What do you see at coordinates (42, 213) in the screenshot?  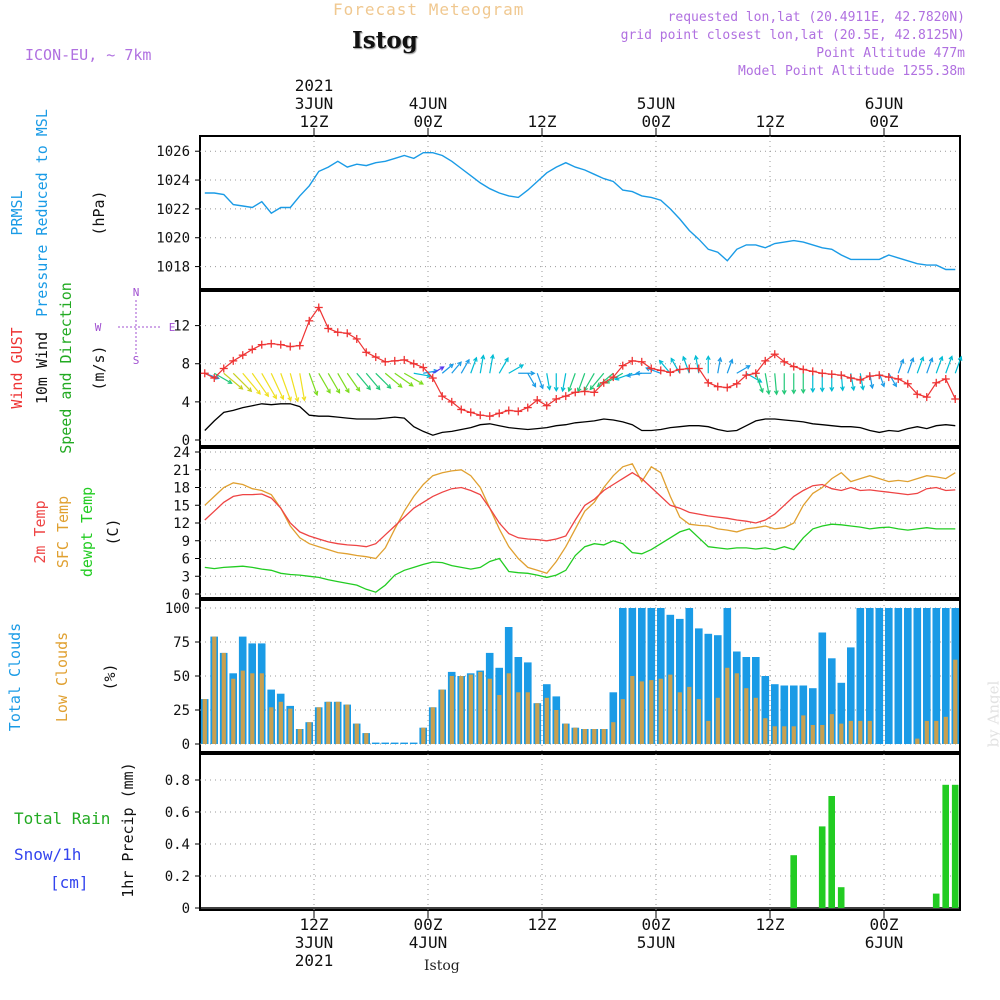 I see `pressure-label-long: Pressure Reduced to MSL` at bounding box center [42, 213].